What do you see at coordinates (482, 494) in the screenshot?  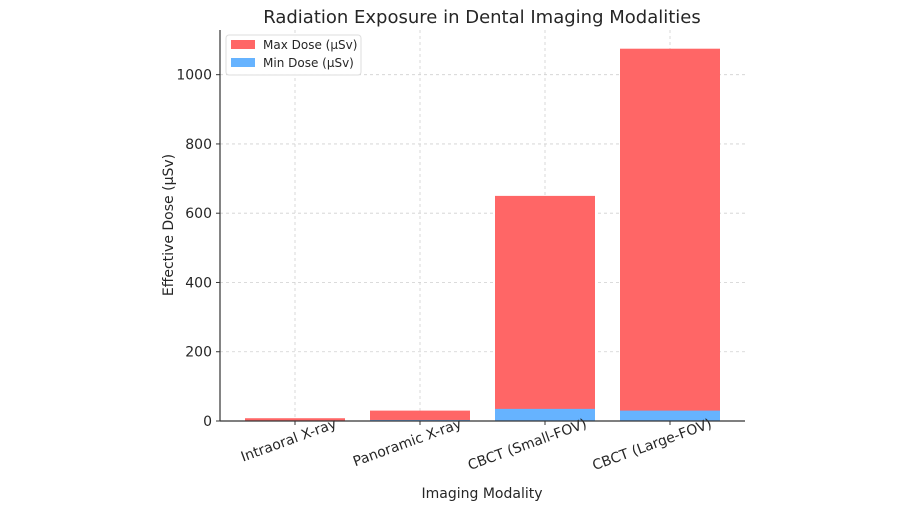 I see `x-axis-label: Imaging Modality` at bounding box center [482, 494].